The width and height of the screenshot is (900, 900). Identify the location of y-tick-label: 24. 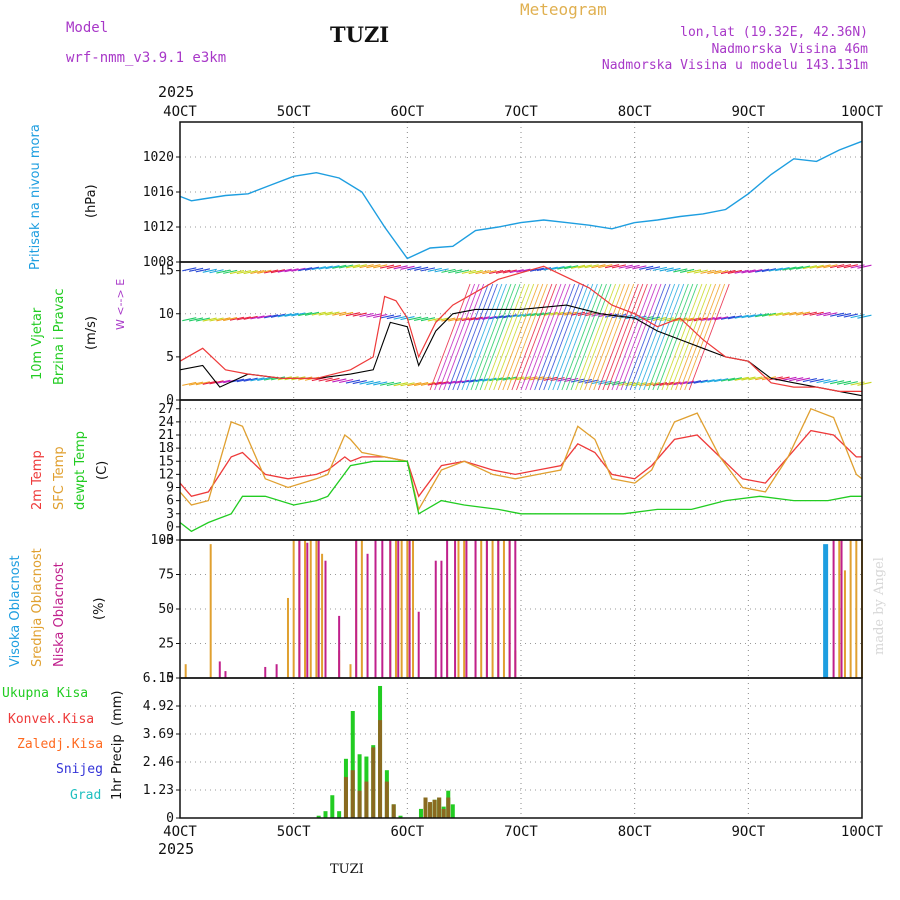
(166, 422).